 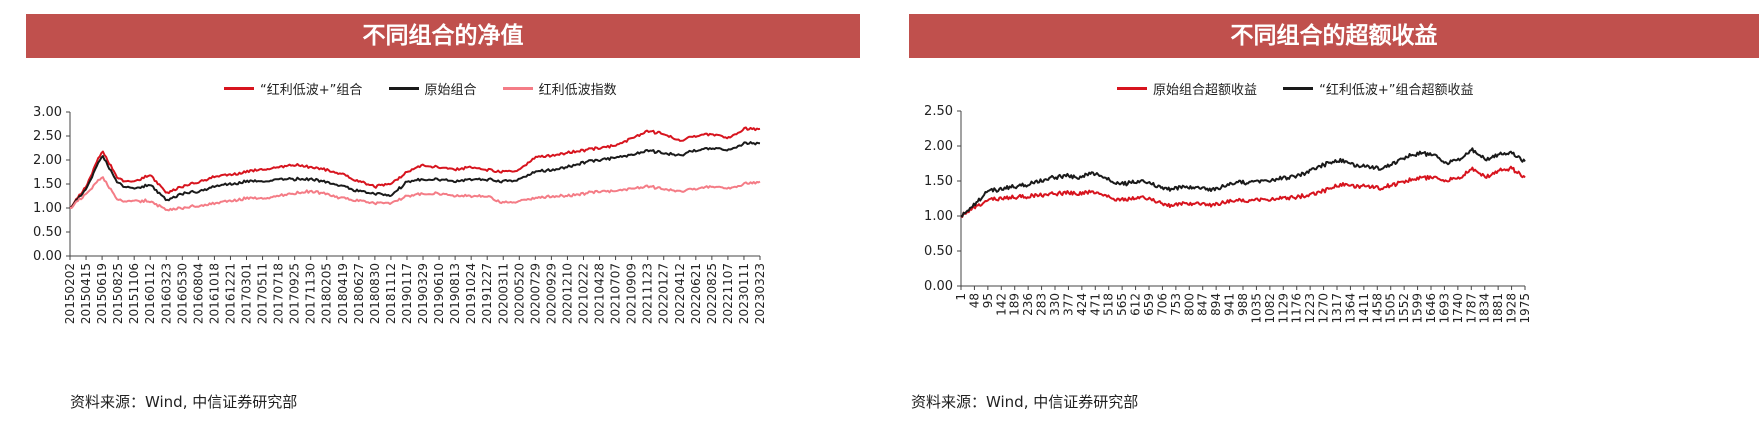 What do you see at coordinates (118, 293) in the screenshot?
I see `x-tick-label: 20150825` at bounding box center [118, 293].